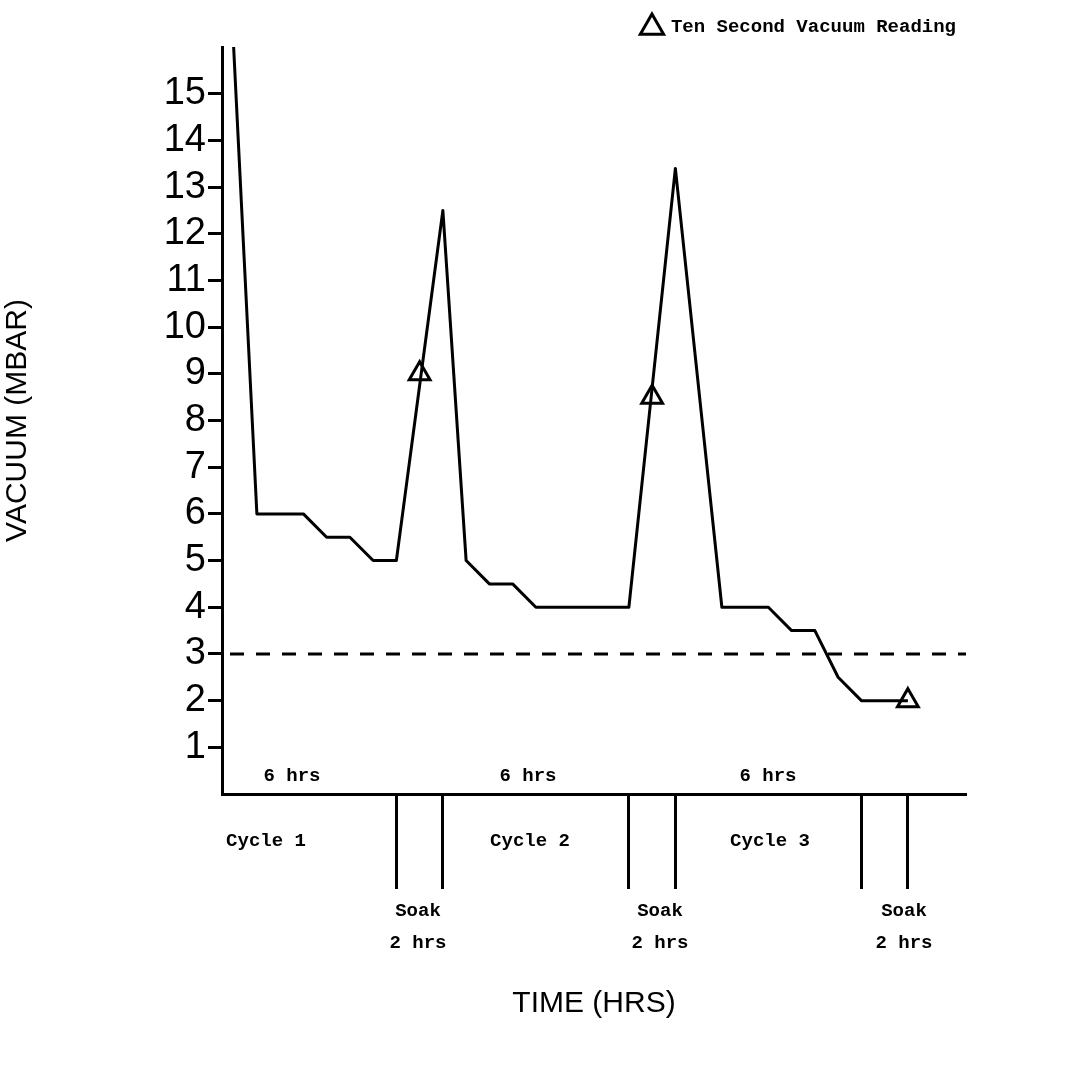  What do you see at coordinates (16, 420) in the screenshot?
I see `y-axis-title: VACUUM (MBAR)` at bounding box center [16, 420].